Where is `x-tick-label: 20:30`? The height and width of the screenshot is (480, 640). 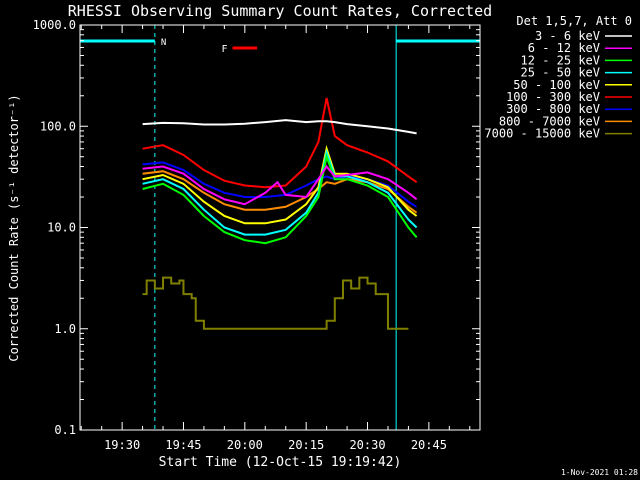
x-tick-label: 20:30 is located at coordinates (367, 445).